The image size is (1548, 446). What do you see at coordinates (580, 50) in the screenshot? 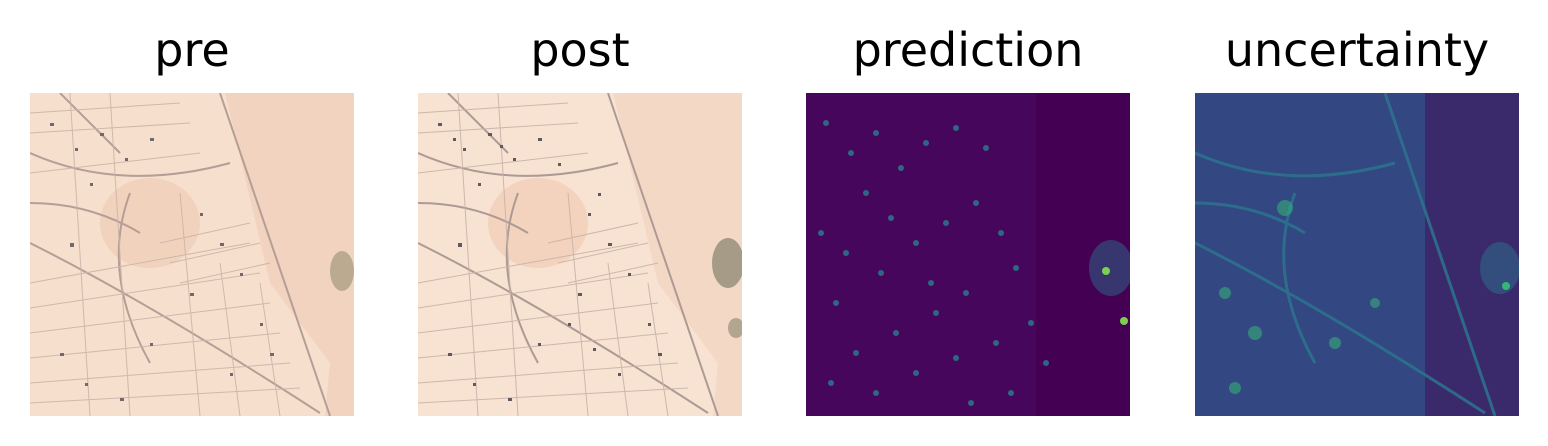
I see `panel-title: post` at bounding box center [580, 50].